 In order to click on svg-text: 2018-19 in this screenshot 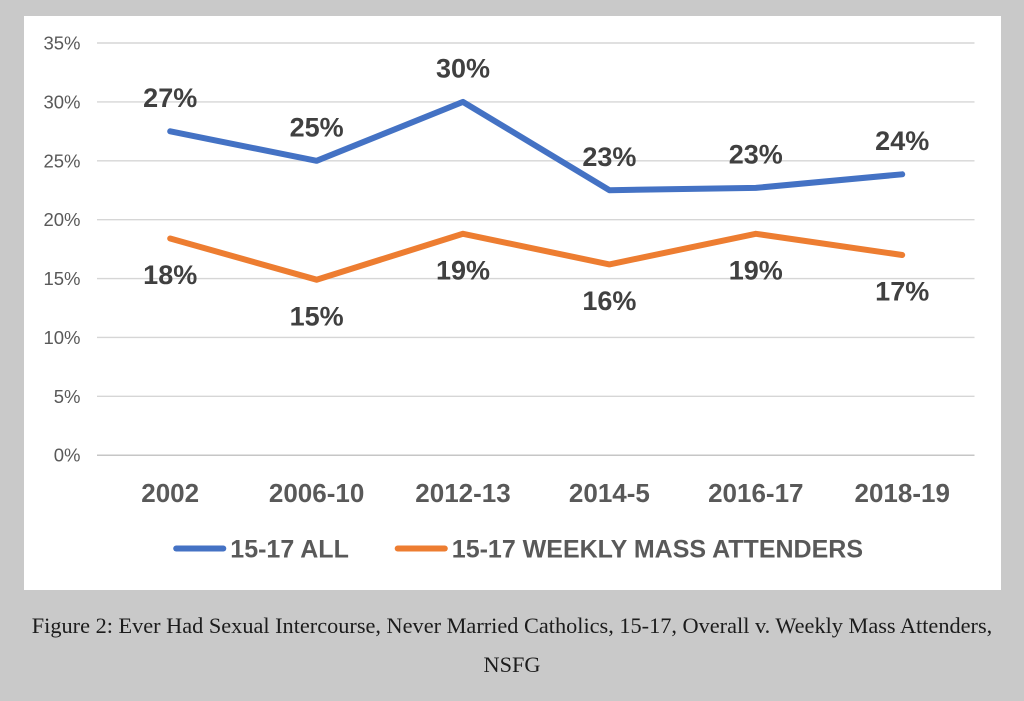, I will do `click(901, 493)`.